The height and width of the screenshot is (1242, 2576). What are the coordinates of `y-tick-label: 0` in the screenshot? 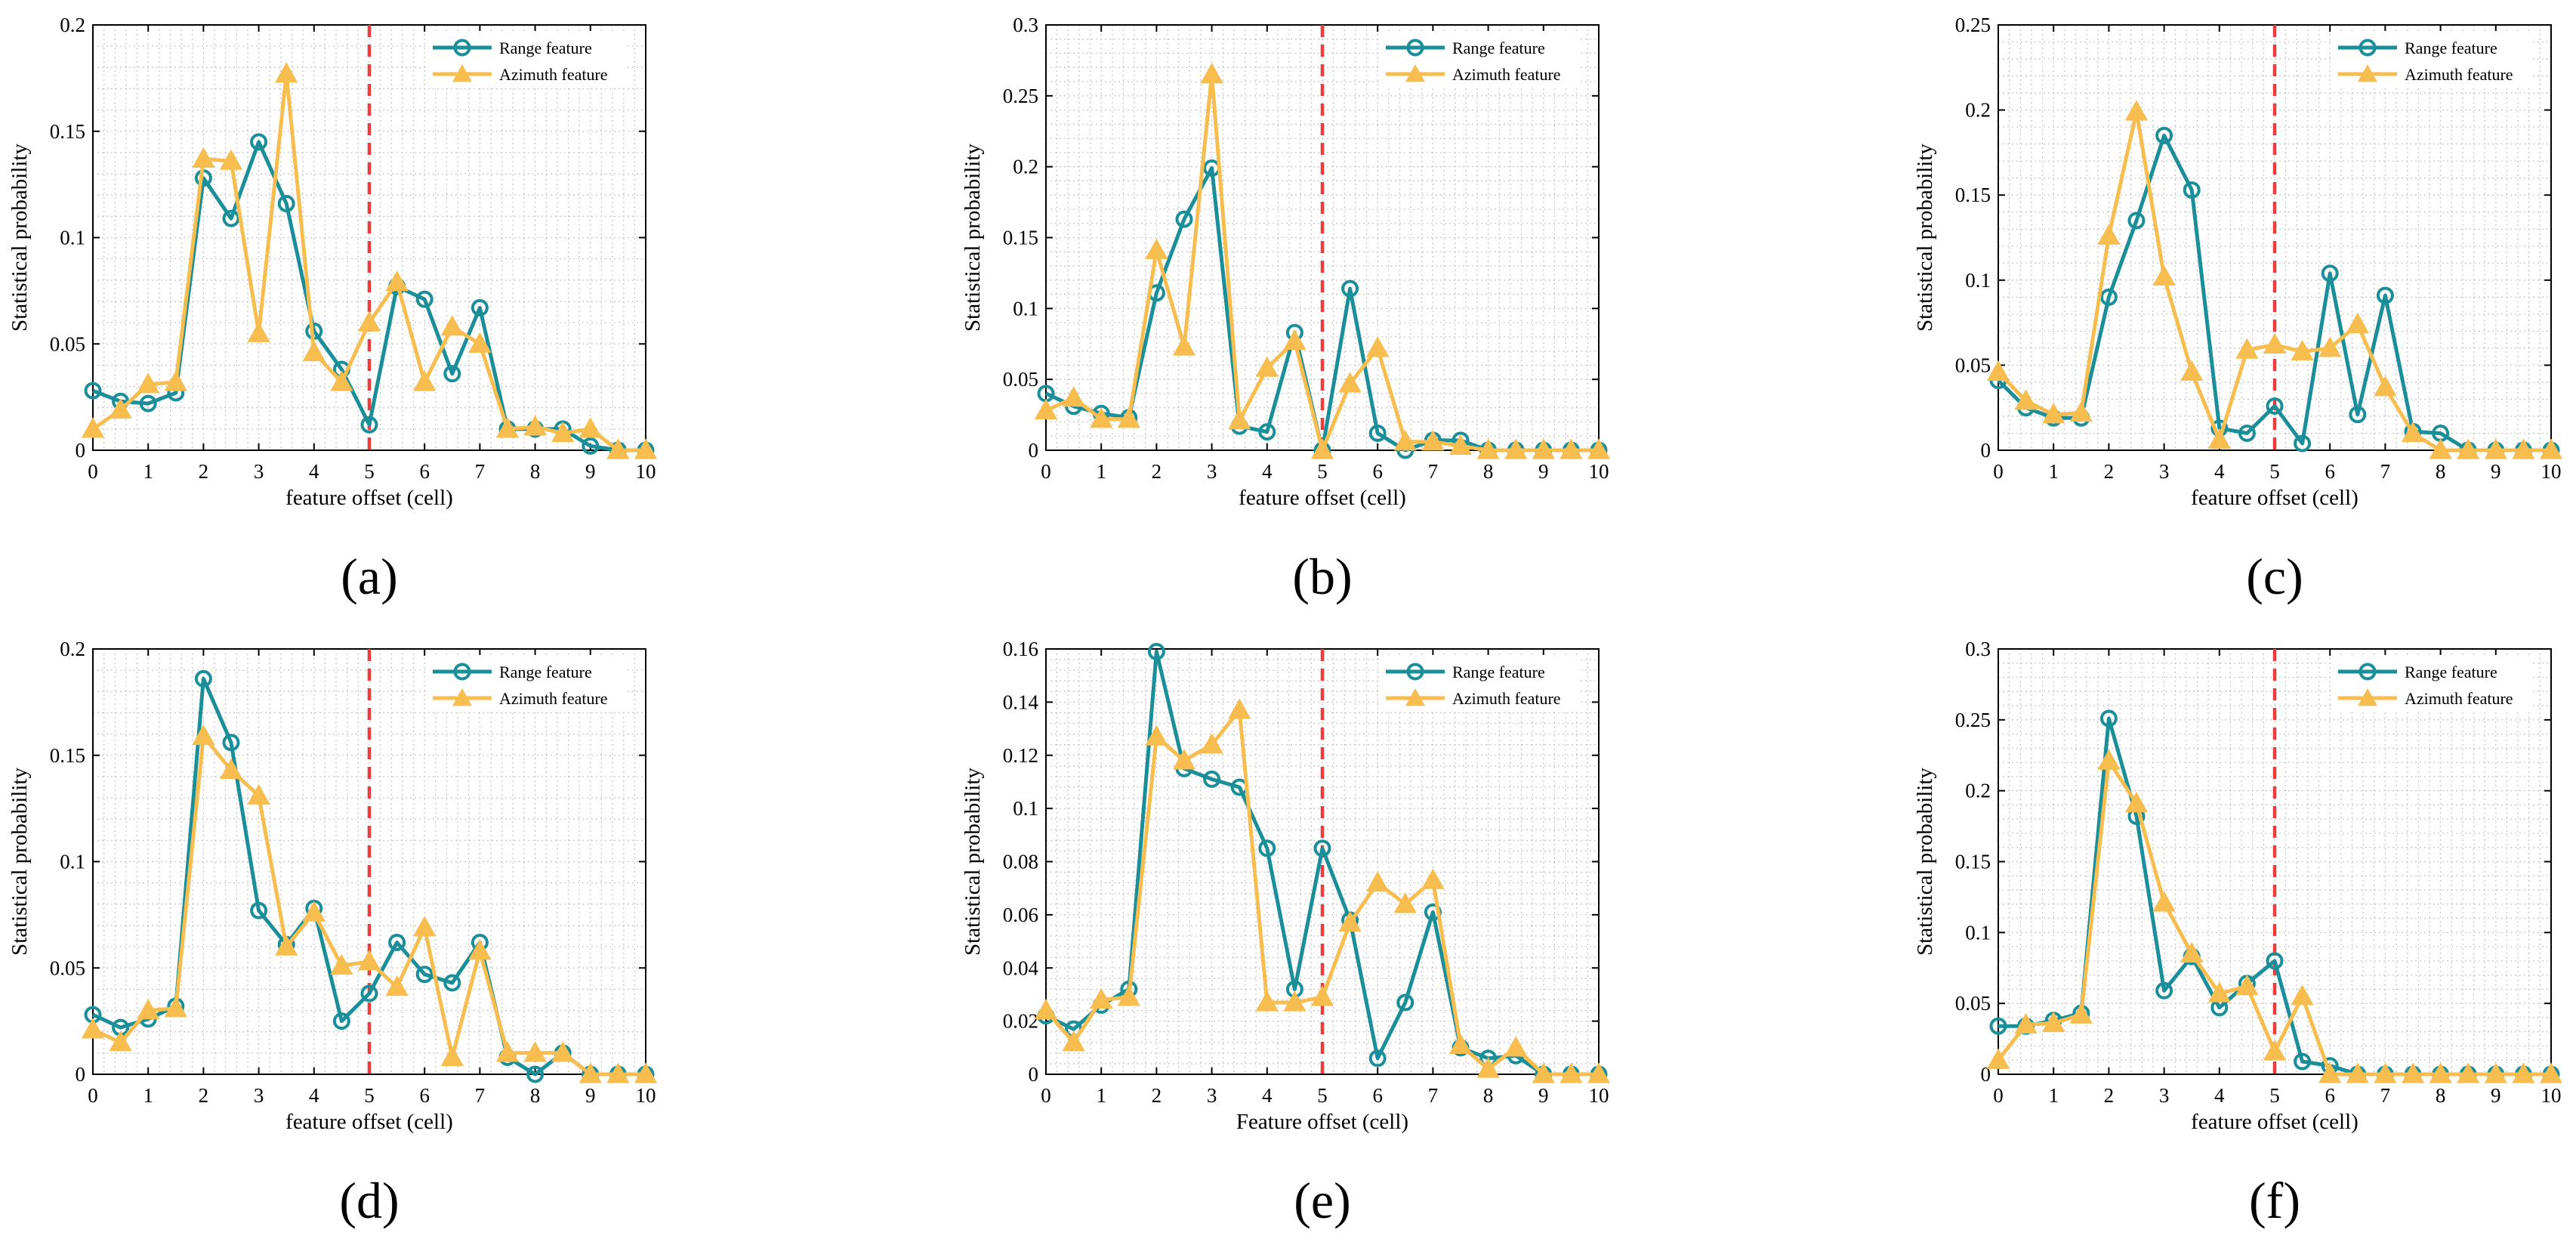 It's located at (81, 1075).